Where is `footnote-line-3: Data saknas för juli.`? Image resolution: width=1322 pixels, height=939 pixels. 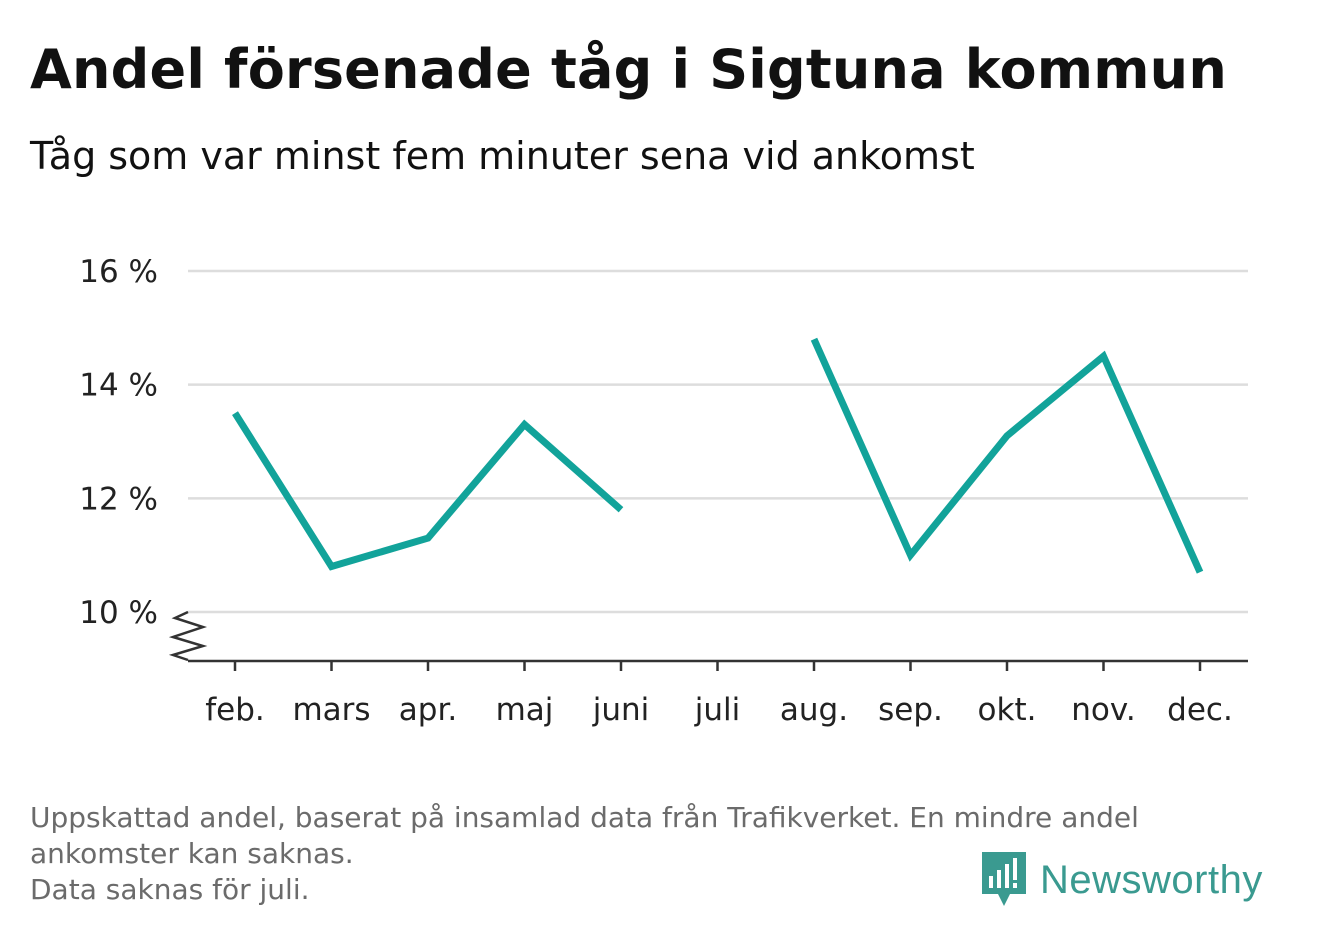 footnote-line-3: Data saknas för juli. is located at coordinates (170, 889).